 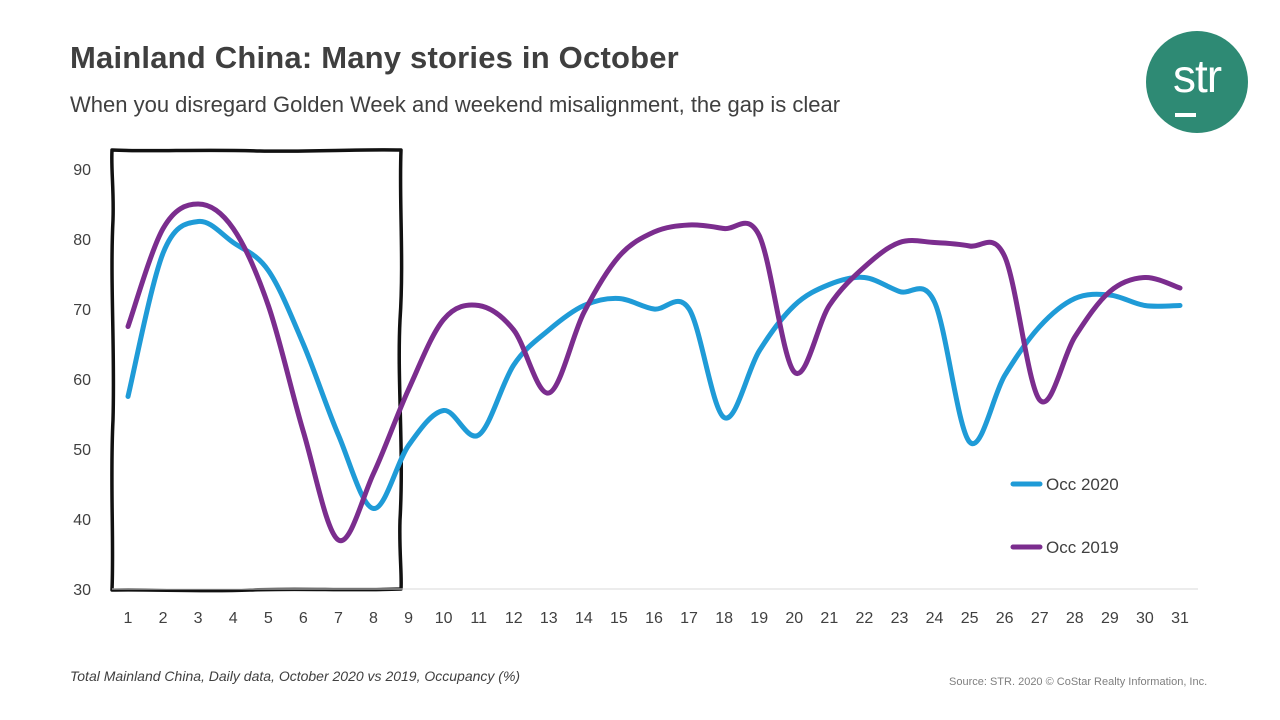 I want to click on x-tick-label: 20, so click(x=794, y=618).